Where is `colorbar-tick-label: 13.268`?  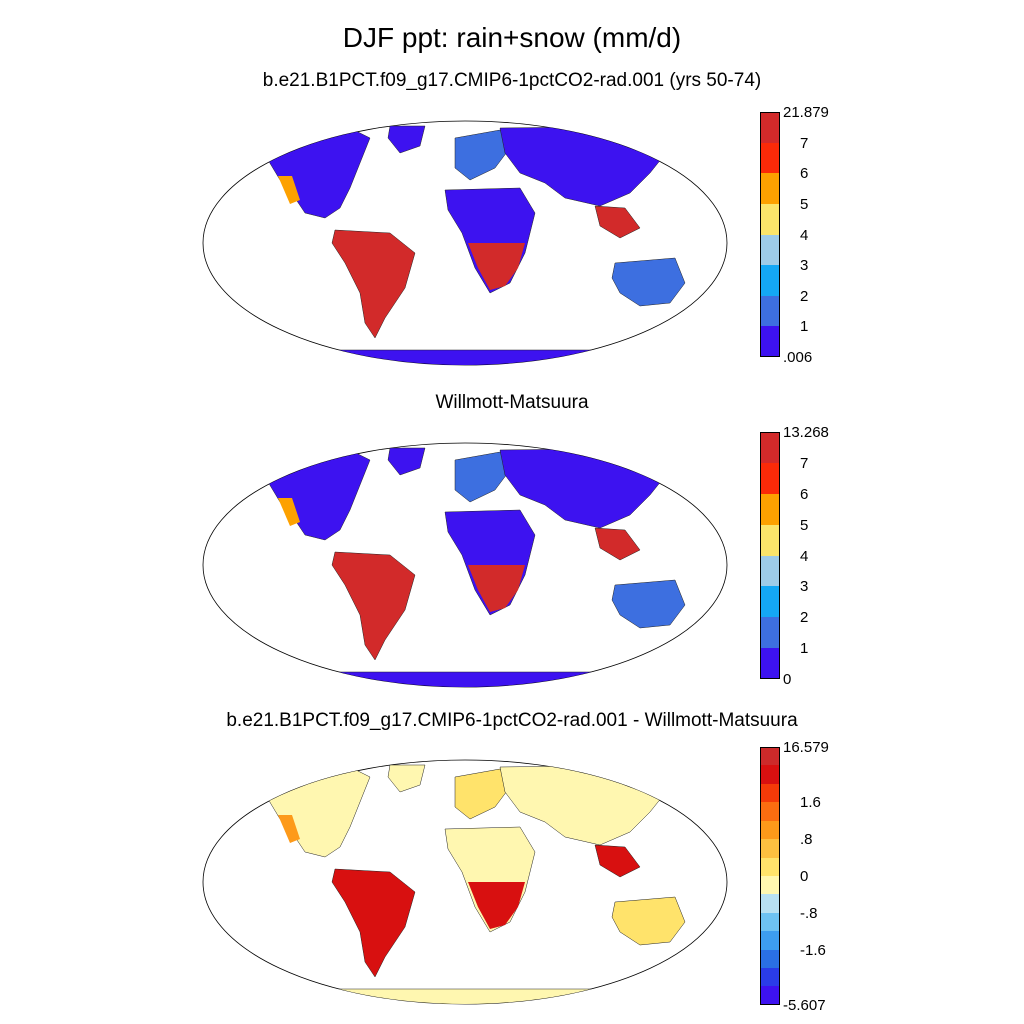 colorbar-tick-label: 13.268 is located at coordinates (806, 432).